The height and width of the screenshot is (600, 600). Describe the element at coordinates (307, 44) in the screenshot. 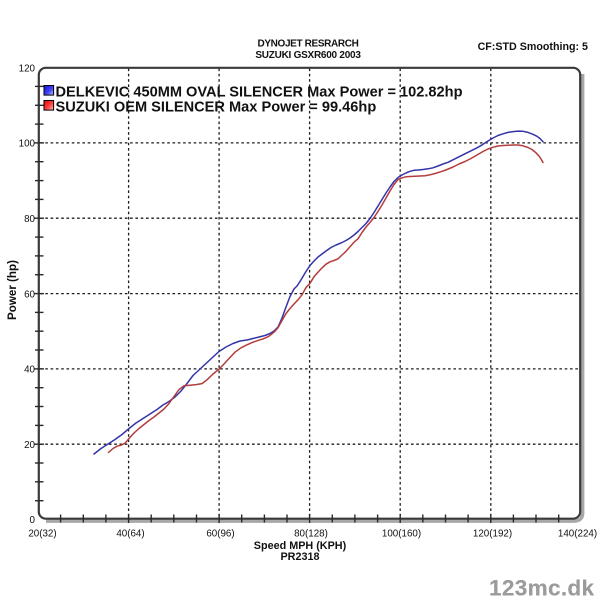

I see `svg-text: DYNOJET RESRARCH` at that location.